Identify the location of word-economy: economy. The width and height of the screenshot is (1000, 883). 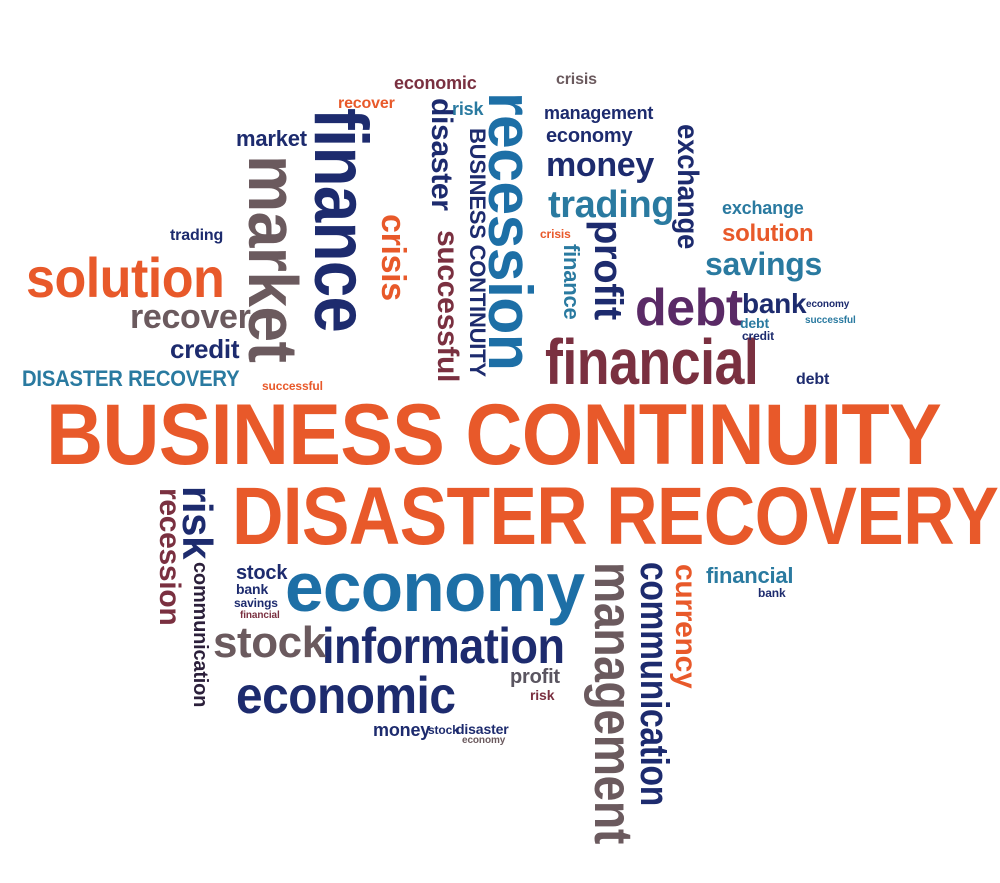
(435, 587).